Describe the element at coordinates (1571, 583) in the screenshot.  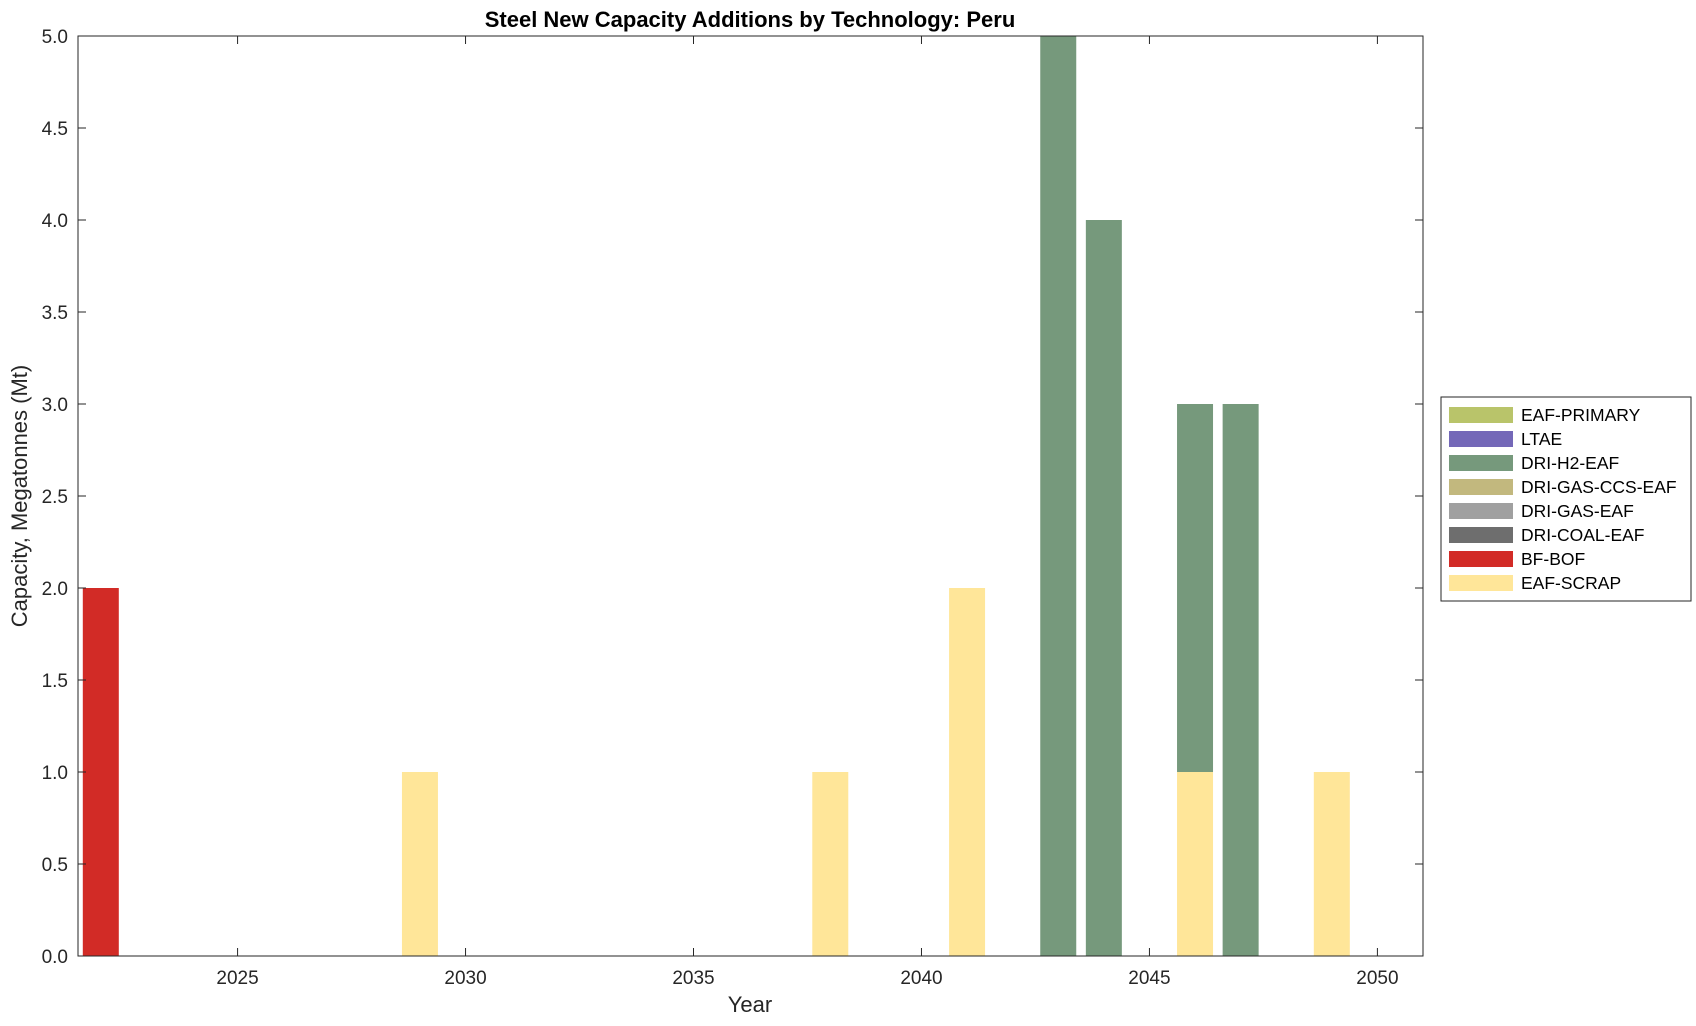
I see `legend-label-eaf-scrap: EAF-SCRAP` at that location.